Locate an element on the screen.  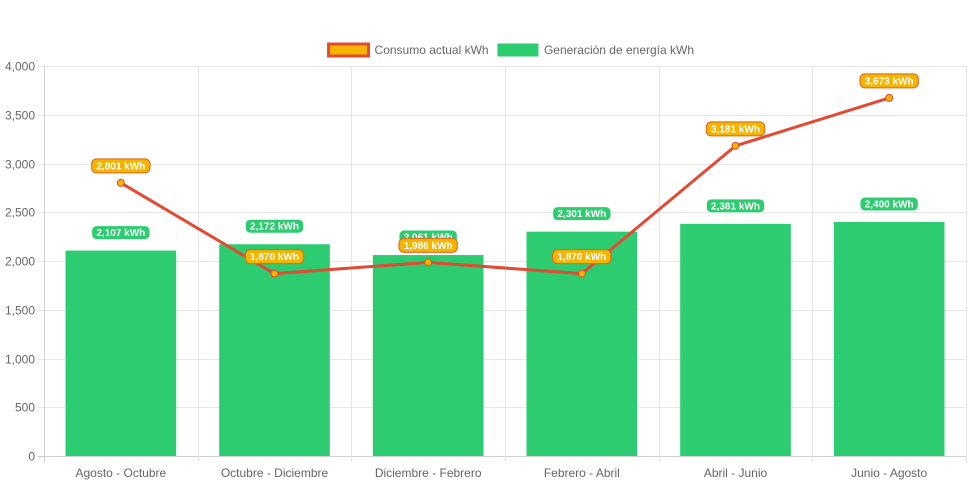
bar-data-label-text: 2,381 kWh is located at coordinates (735, 206).